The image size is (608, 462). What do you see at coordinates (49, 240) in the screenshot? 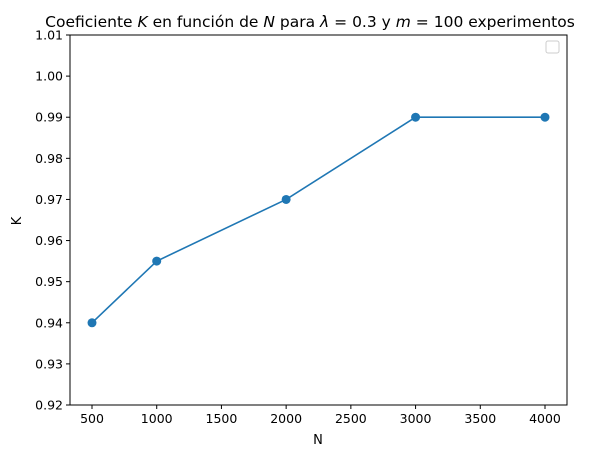
I see `y-tick-label: 0.96` at bounding box center [49, 240].